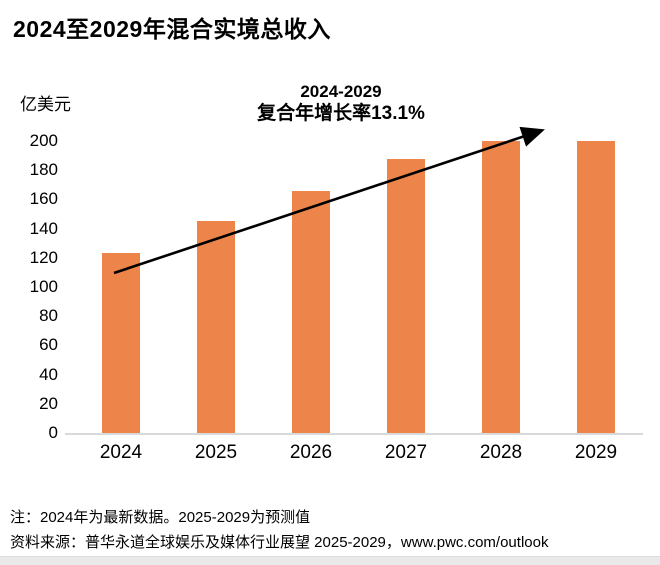 This screenshot has height=565, width=660. I want to click on bottom-edge-divider, so click(330, 560).